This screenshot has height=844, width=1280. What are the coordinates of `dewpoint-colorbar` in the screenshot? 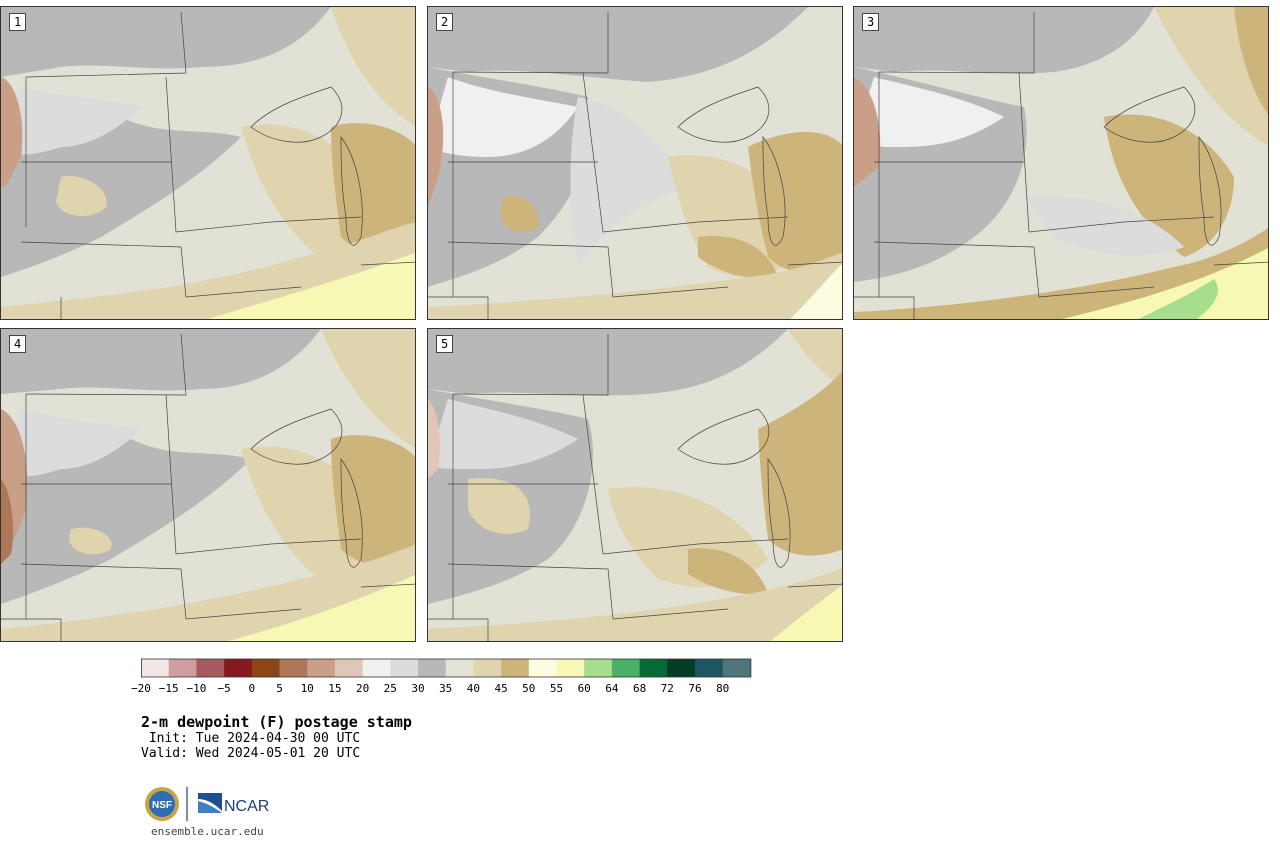 It's located at (446, 668).